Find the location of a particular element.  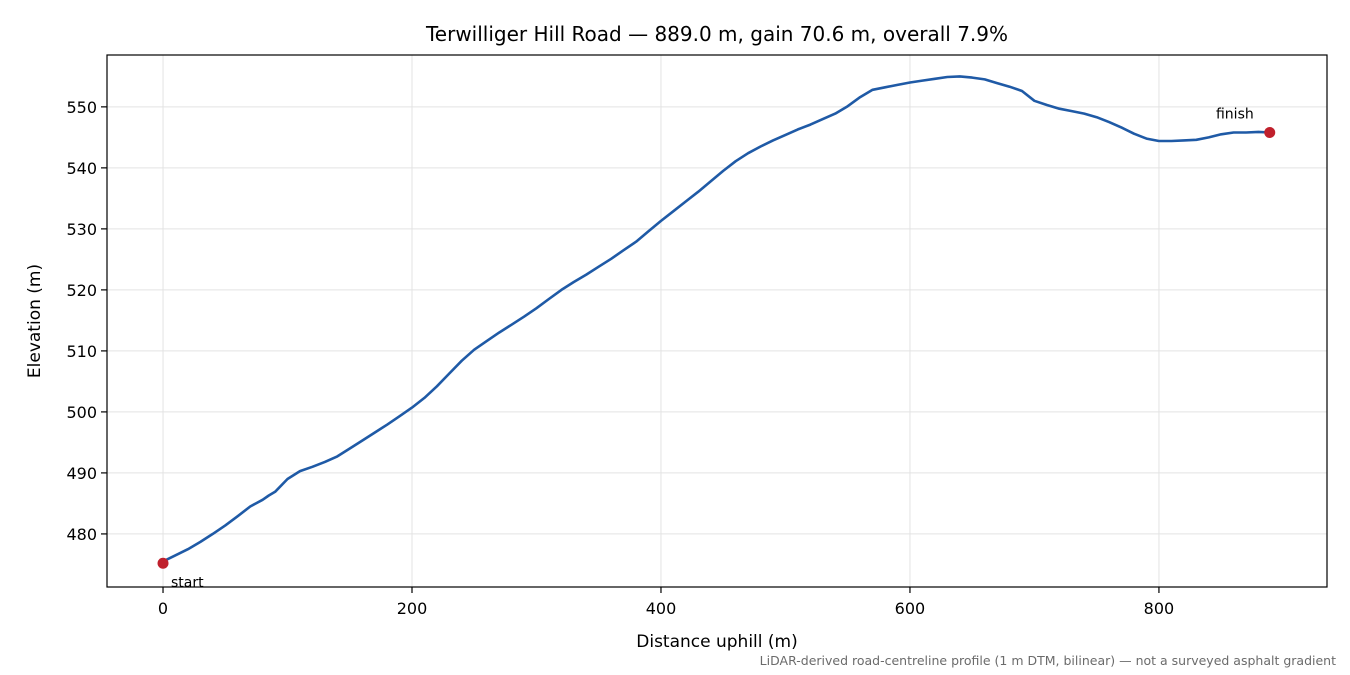

finish-label: finish is located at coordinates (1235, 114).